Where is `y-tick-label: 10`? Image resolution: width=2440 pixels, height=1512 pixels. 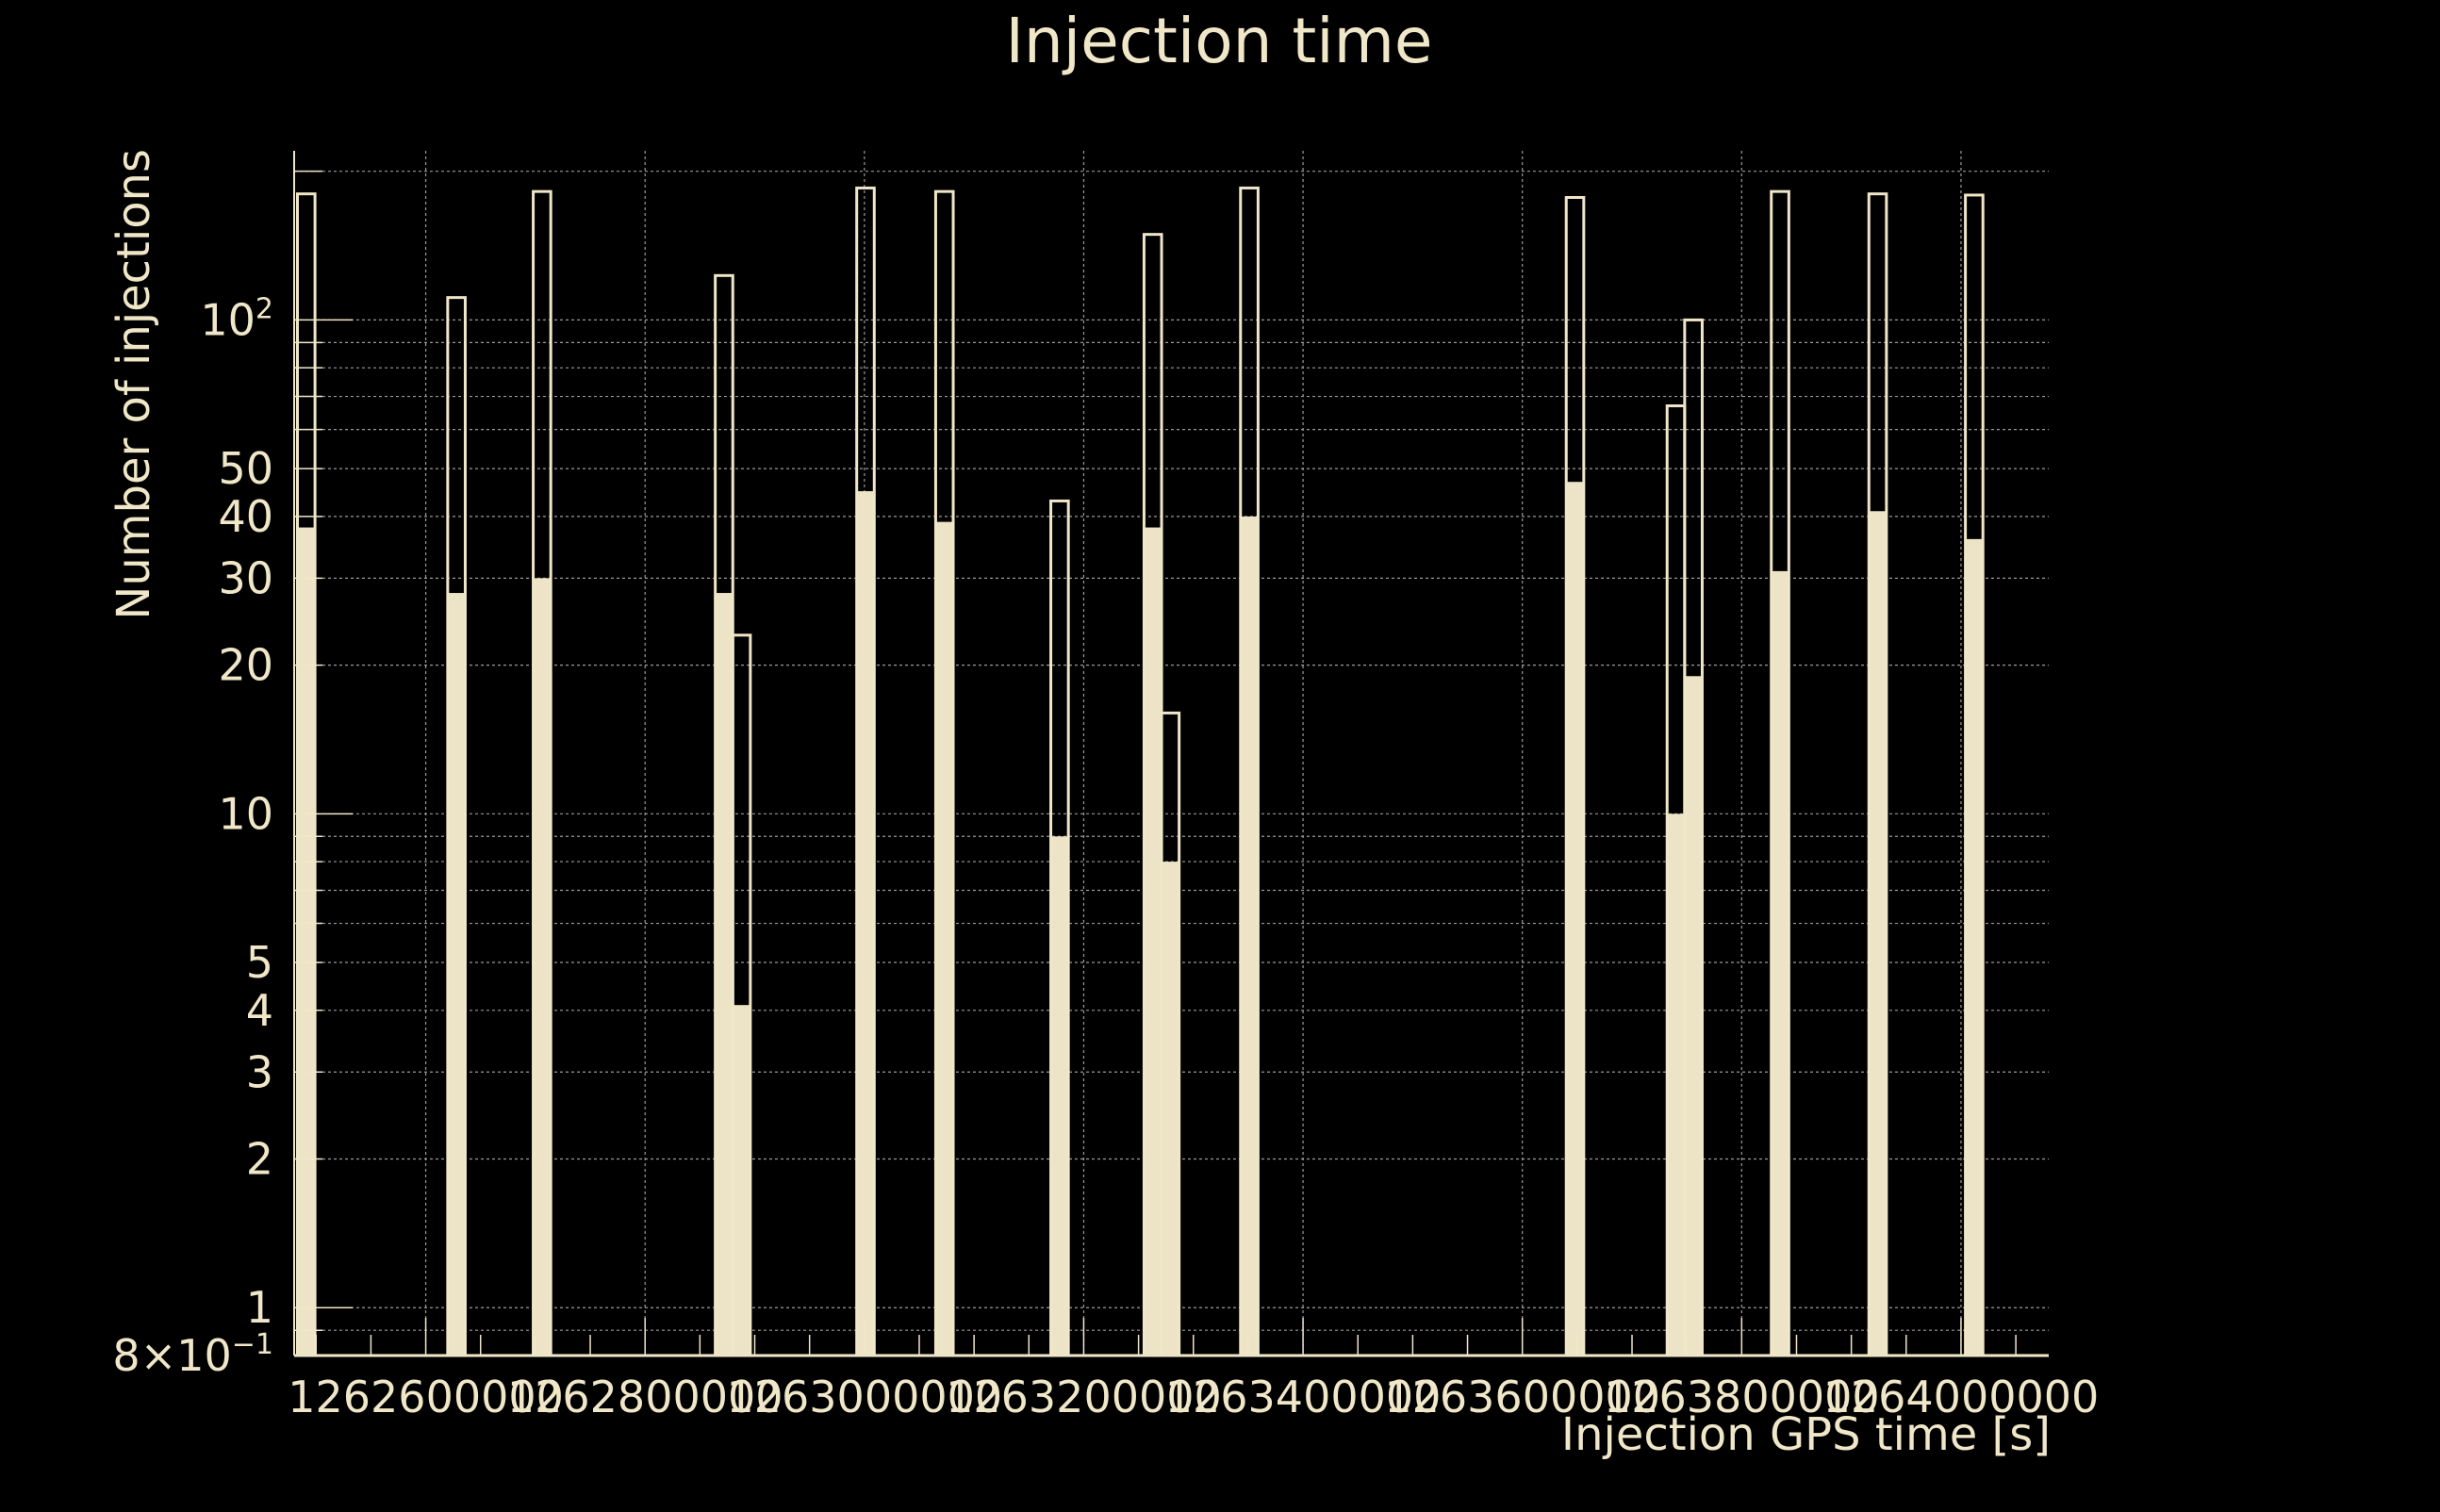 y-tick-label: 10 is located at coordinates (245, 813).